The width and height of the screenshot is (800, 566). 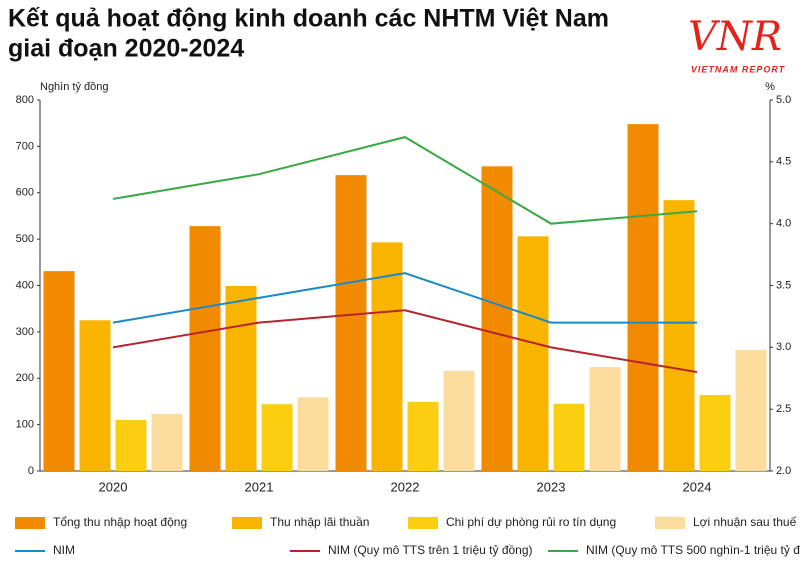 What do you see at coordinates (113, 486) in the screenshot?
I see `x-tick-label: 2020` at bounding box center [113, 486].